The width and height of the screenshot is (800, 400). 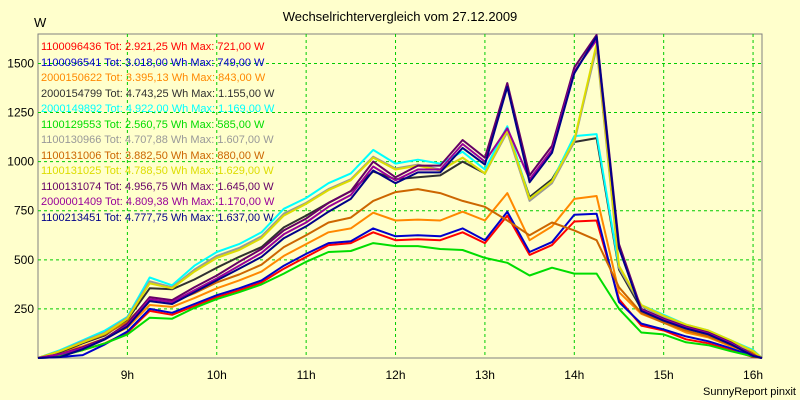 I want to click on x-tick-label: 12h, so click(x=396, y=375).